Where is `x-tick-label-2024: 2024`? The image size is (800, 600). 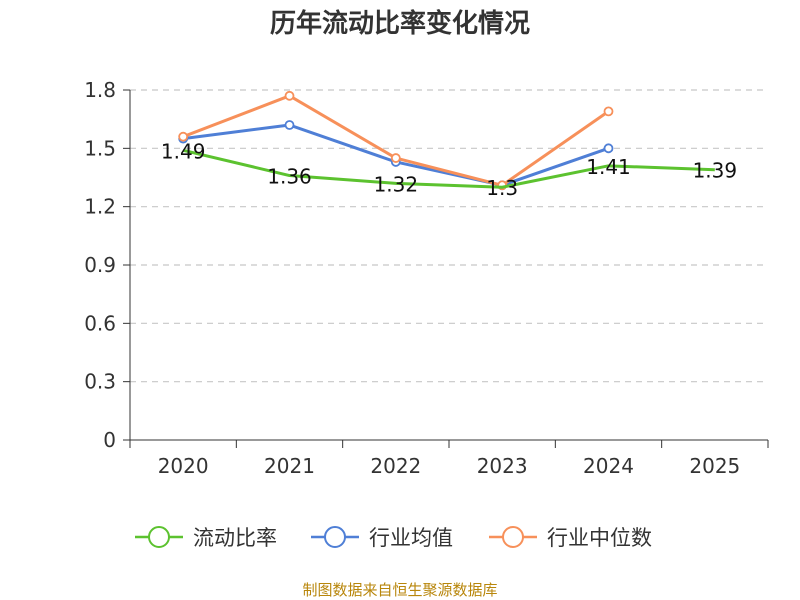
x-tick-label-2024: 2024 is located at coordinates (608, 466).